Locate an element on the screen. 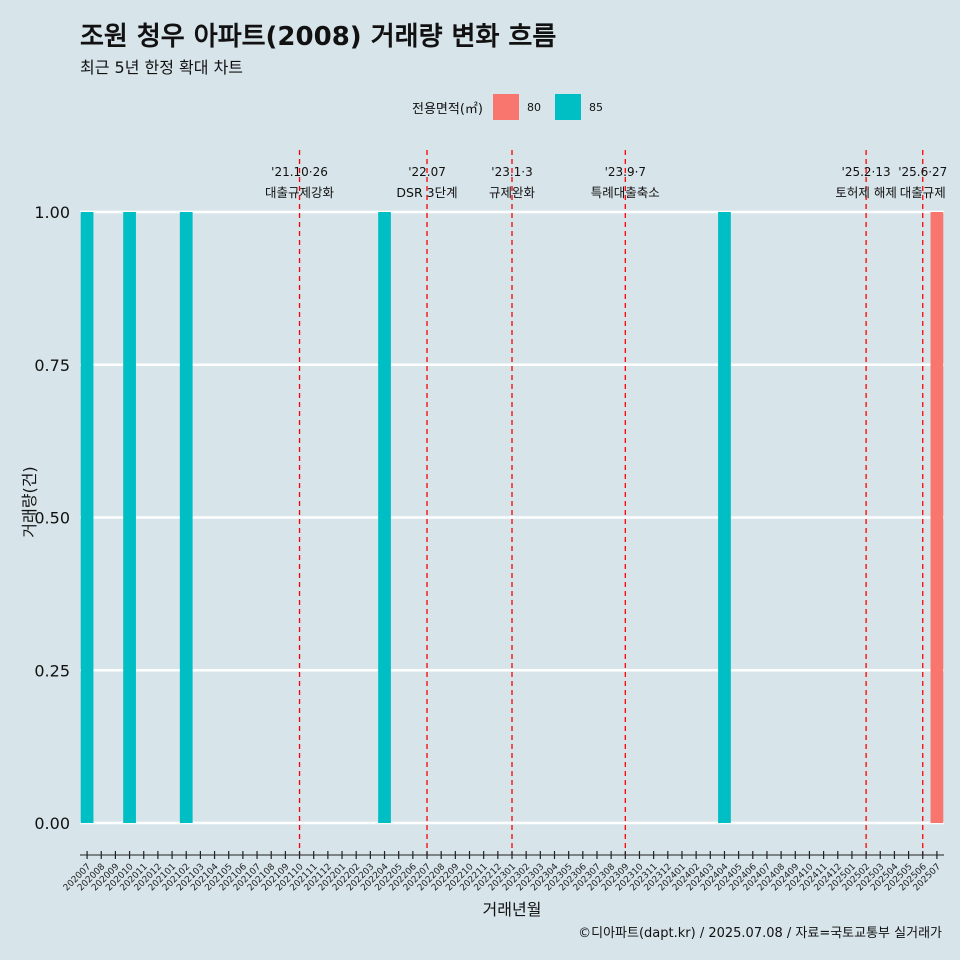 The height and width of the screenshot is (960, 960). event-date-label: '23.1·3 is located at coordinates (511, 172).